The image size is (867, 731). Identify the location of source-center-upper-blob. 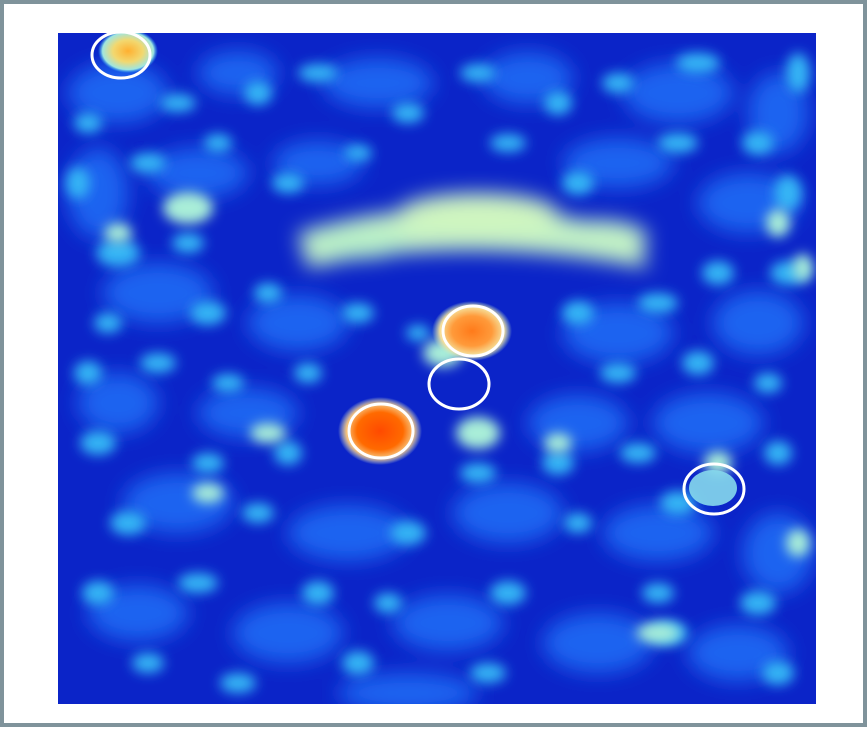
(472, 331).